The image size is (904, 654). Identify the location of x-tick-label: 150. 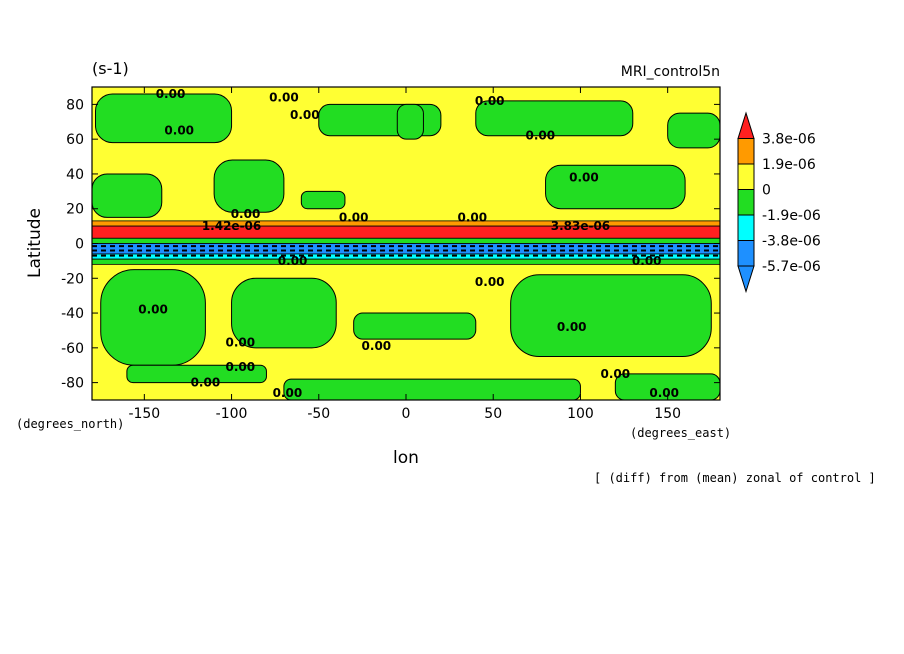
(667, 414).